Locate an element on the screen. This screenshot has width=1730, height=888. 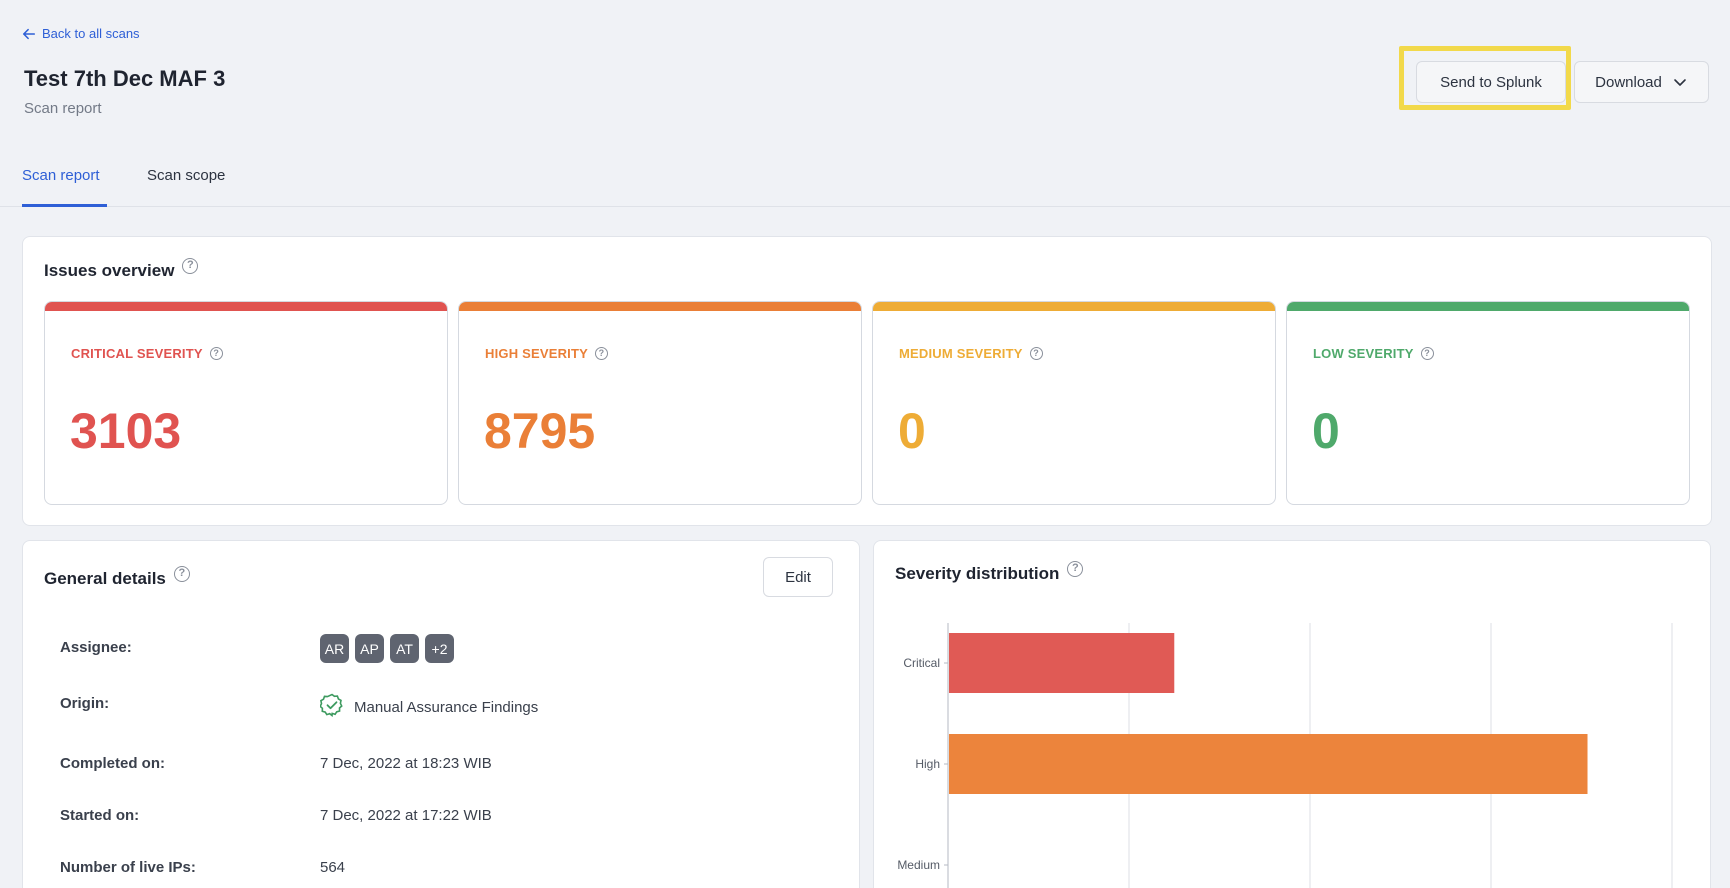
download-label: Download is located at coordinates (1628, 82).